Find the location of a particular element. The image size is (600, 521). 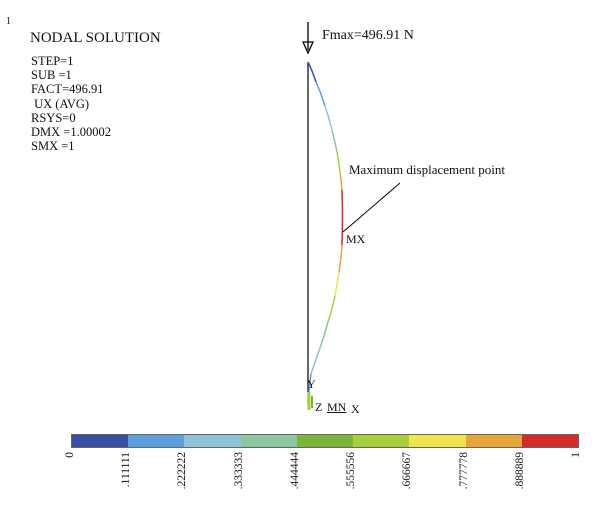

legend-tick-label: .222222 is located at coordinates (182, 471).